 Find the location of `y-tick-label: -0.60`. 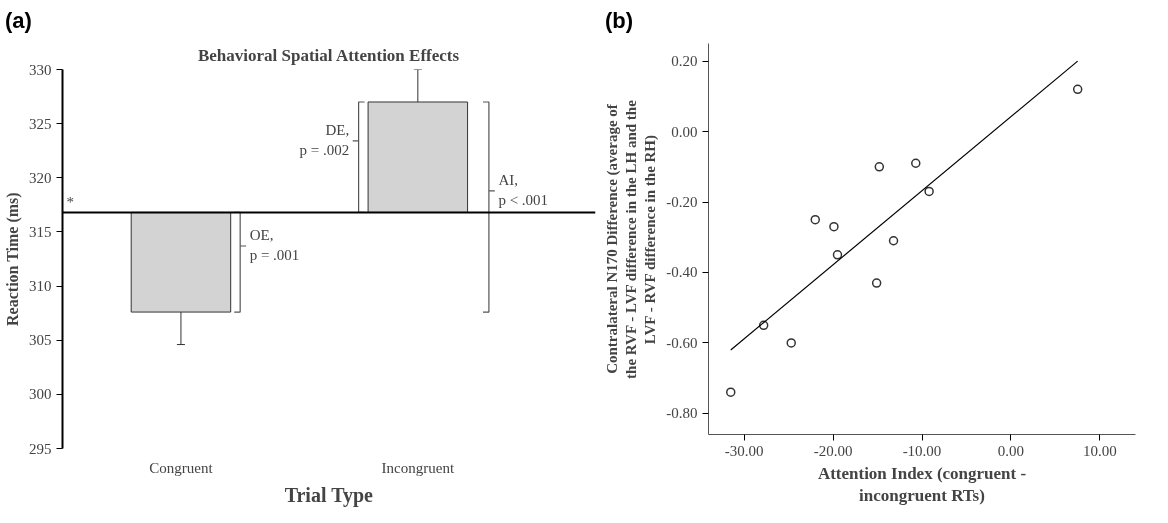

y-tick-label: -0.60 is located at coordinates (682, 342).